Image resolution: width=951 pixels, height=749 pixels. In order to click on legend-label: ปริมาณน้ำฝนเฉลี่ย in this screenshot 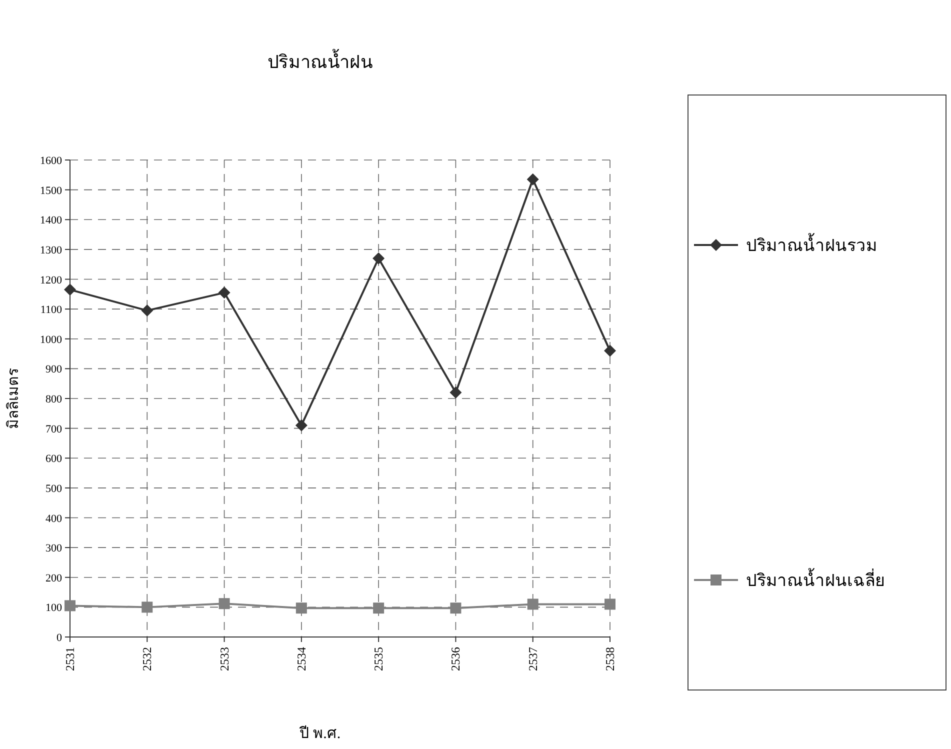, I will do `click(815, 579)`.